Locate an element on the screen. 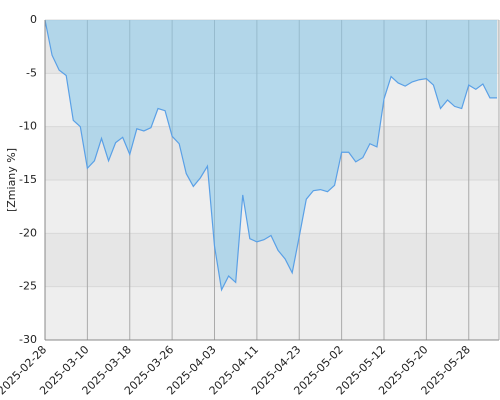  y-tick-label: -10 is located at coordinates (28, 126).